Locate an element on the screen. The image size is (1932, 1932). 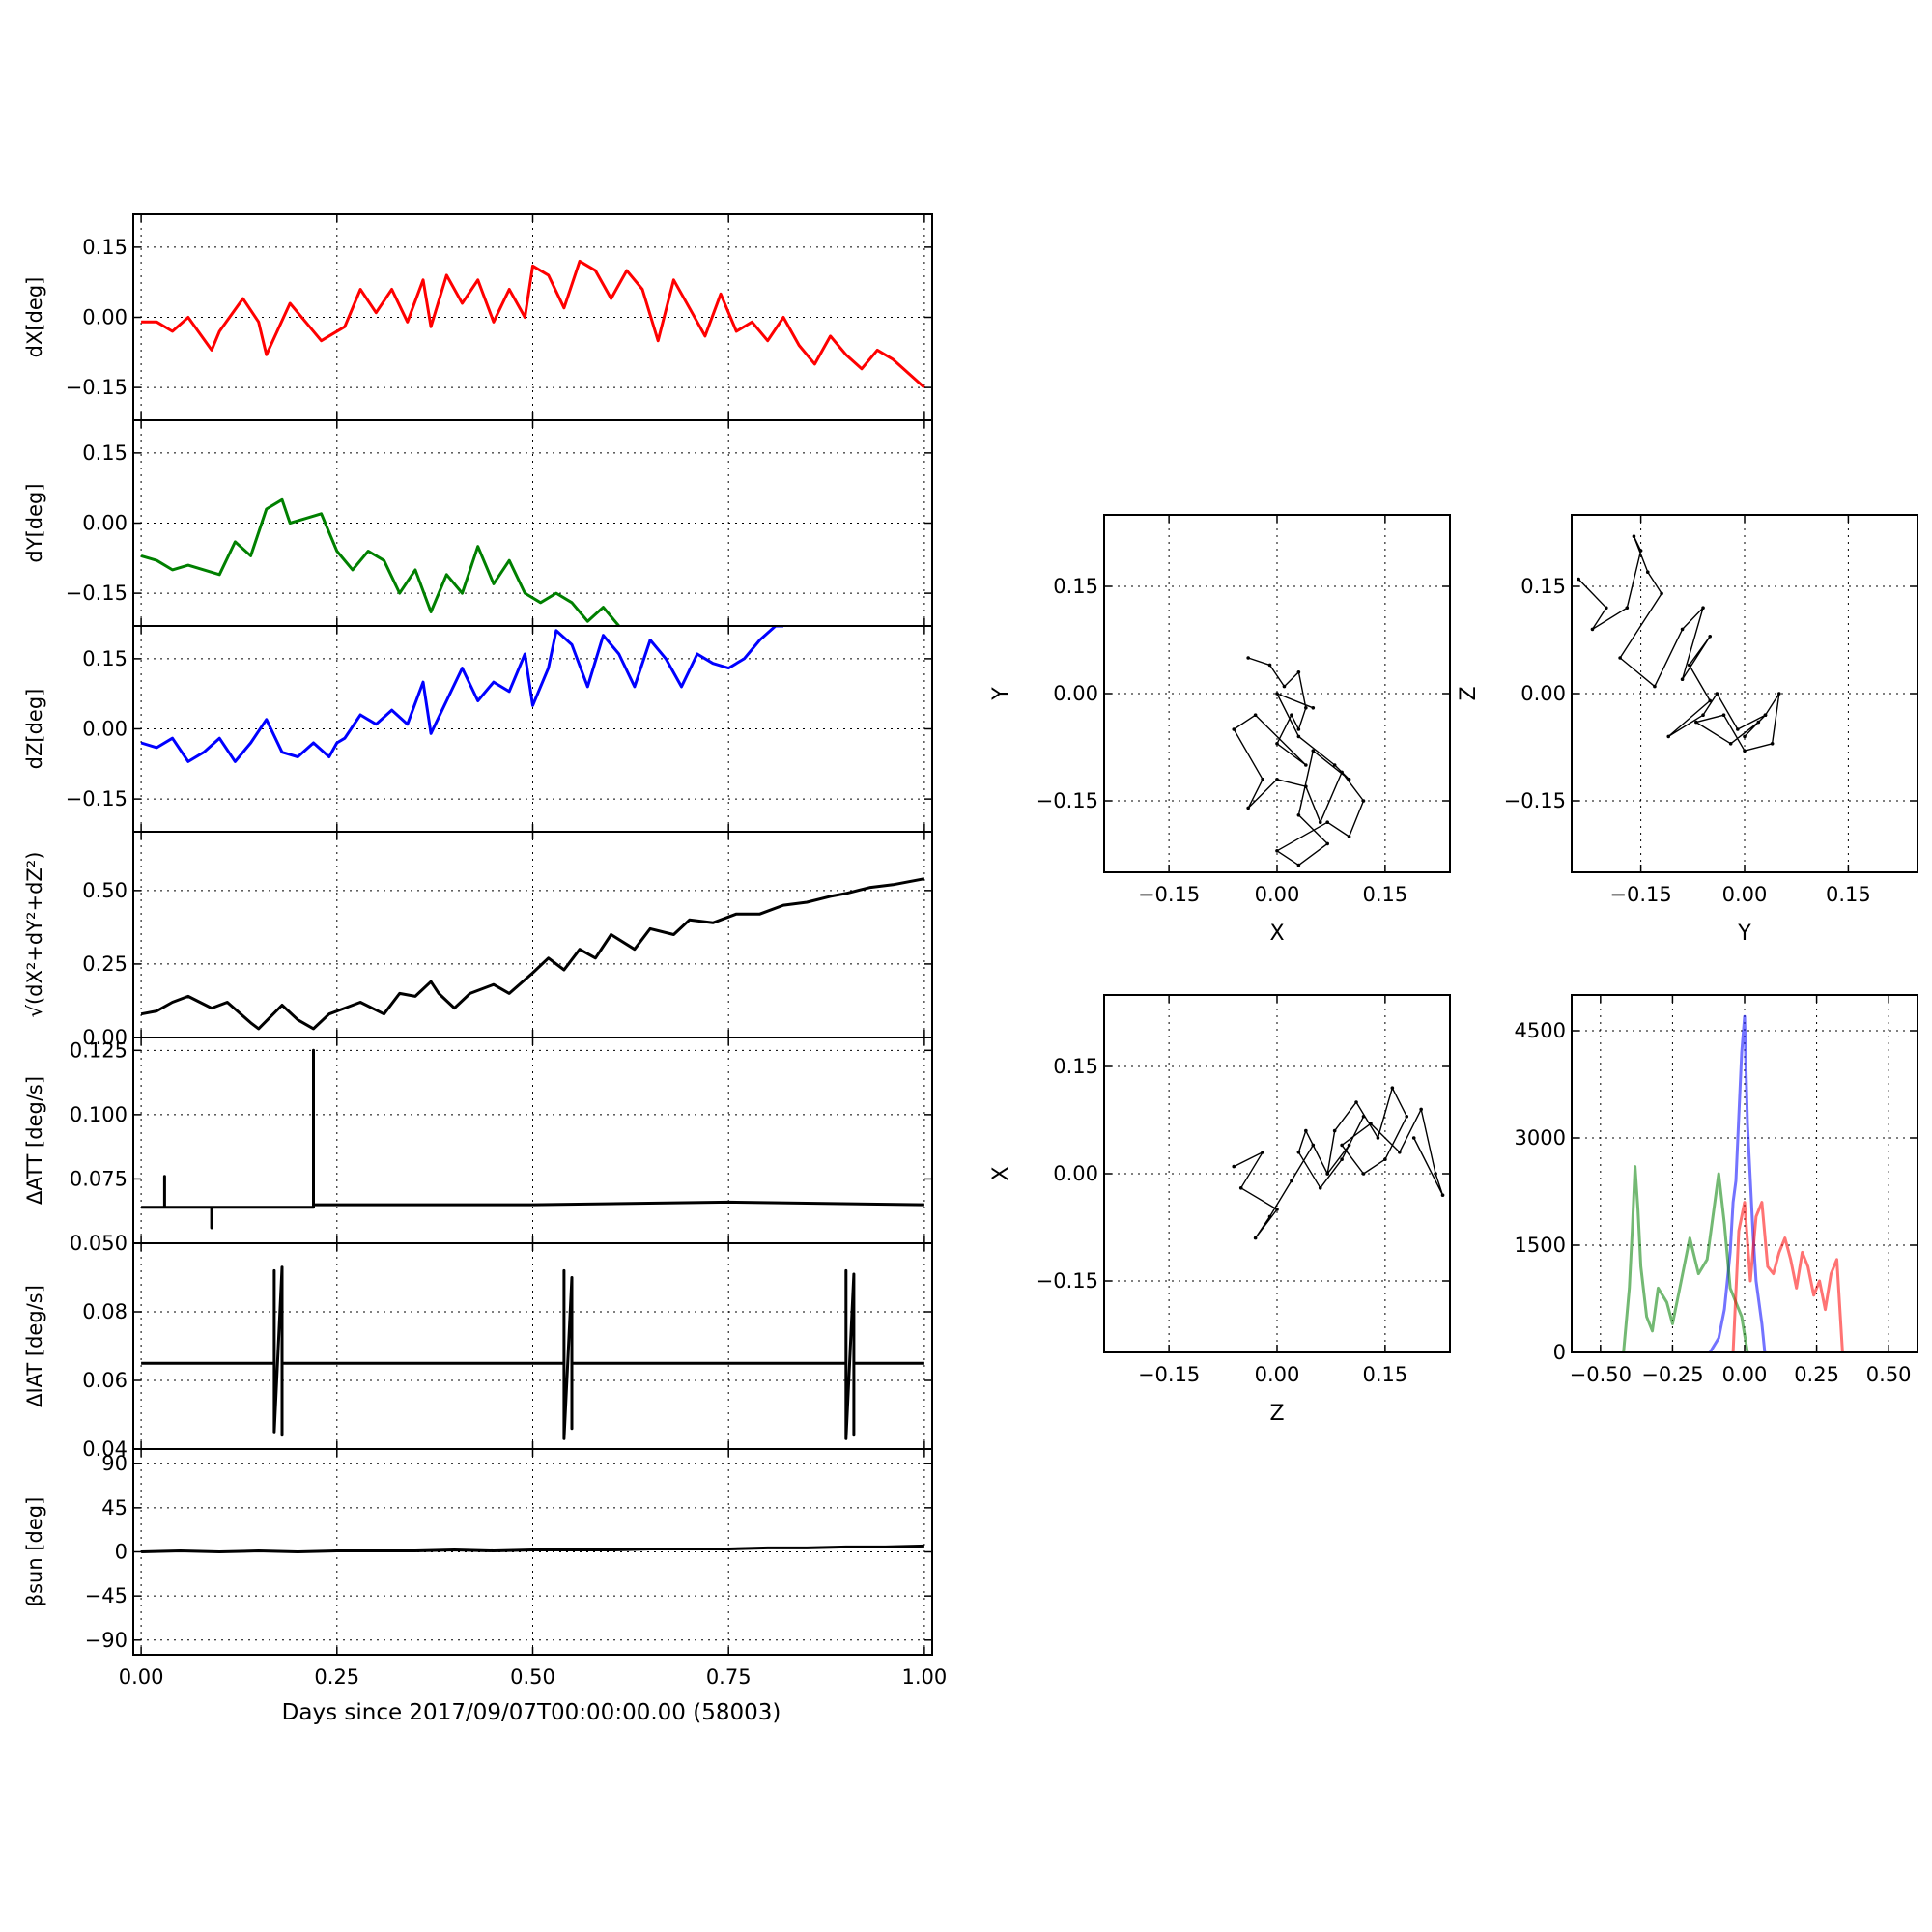
zx-data is located at coordinates (1338, 1163).